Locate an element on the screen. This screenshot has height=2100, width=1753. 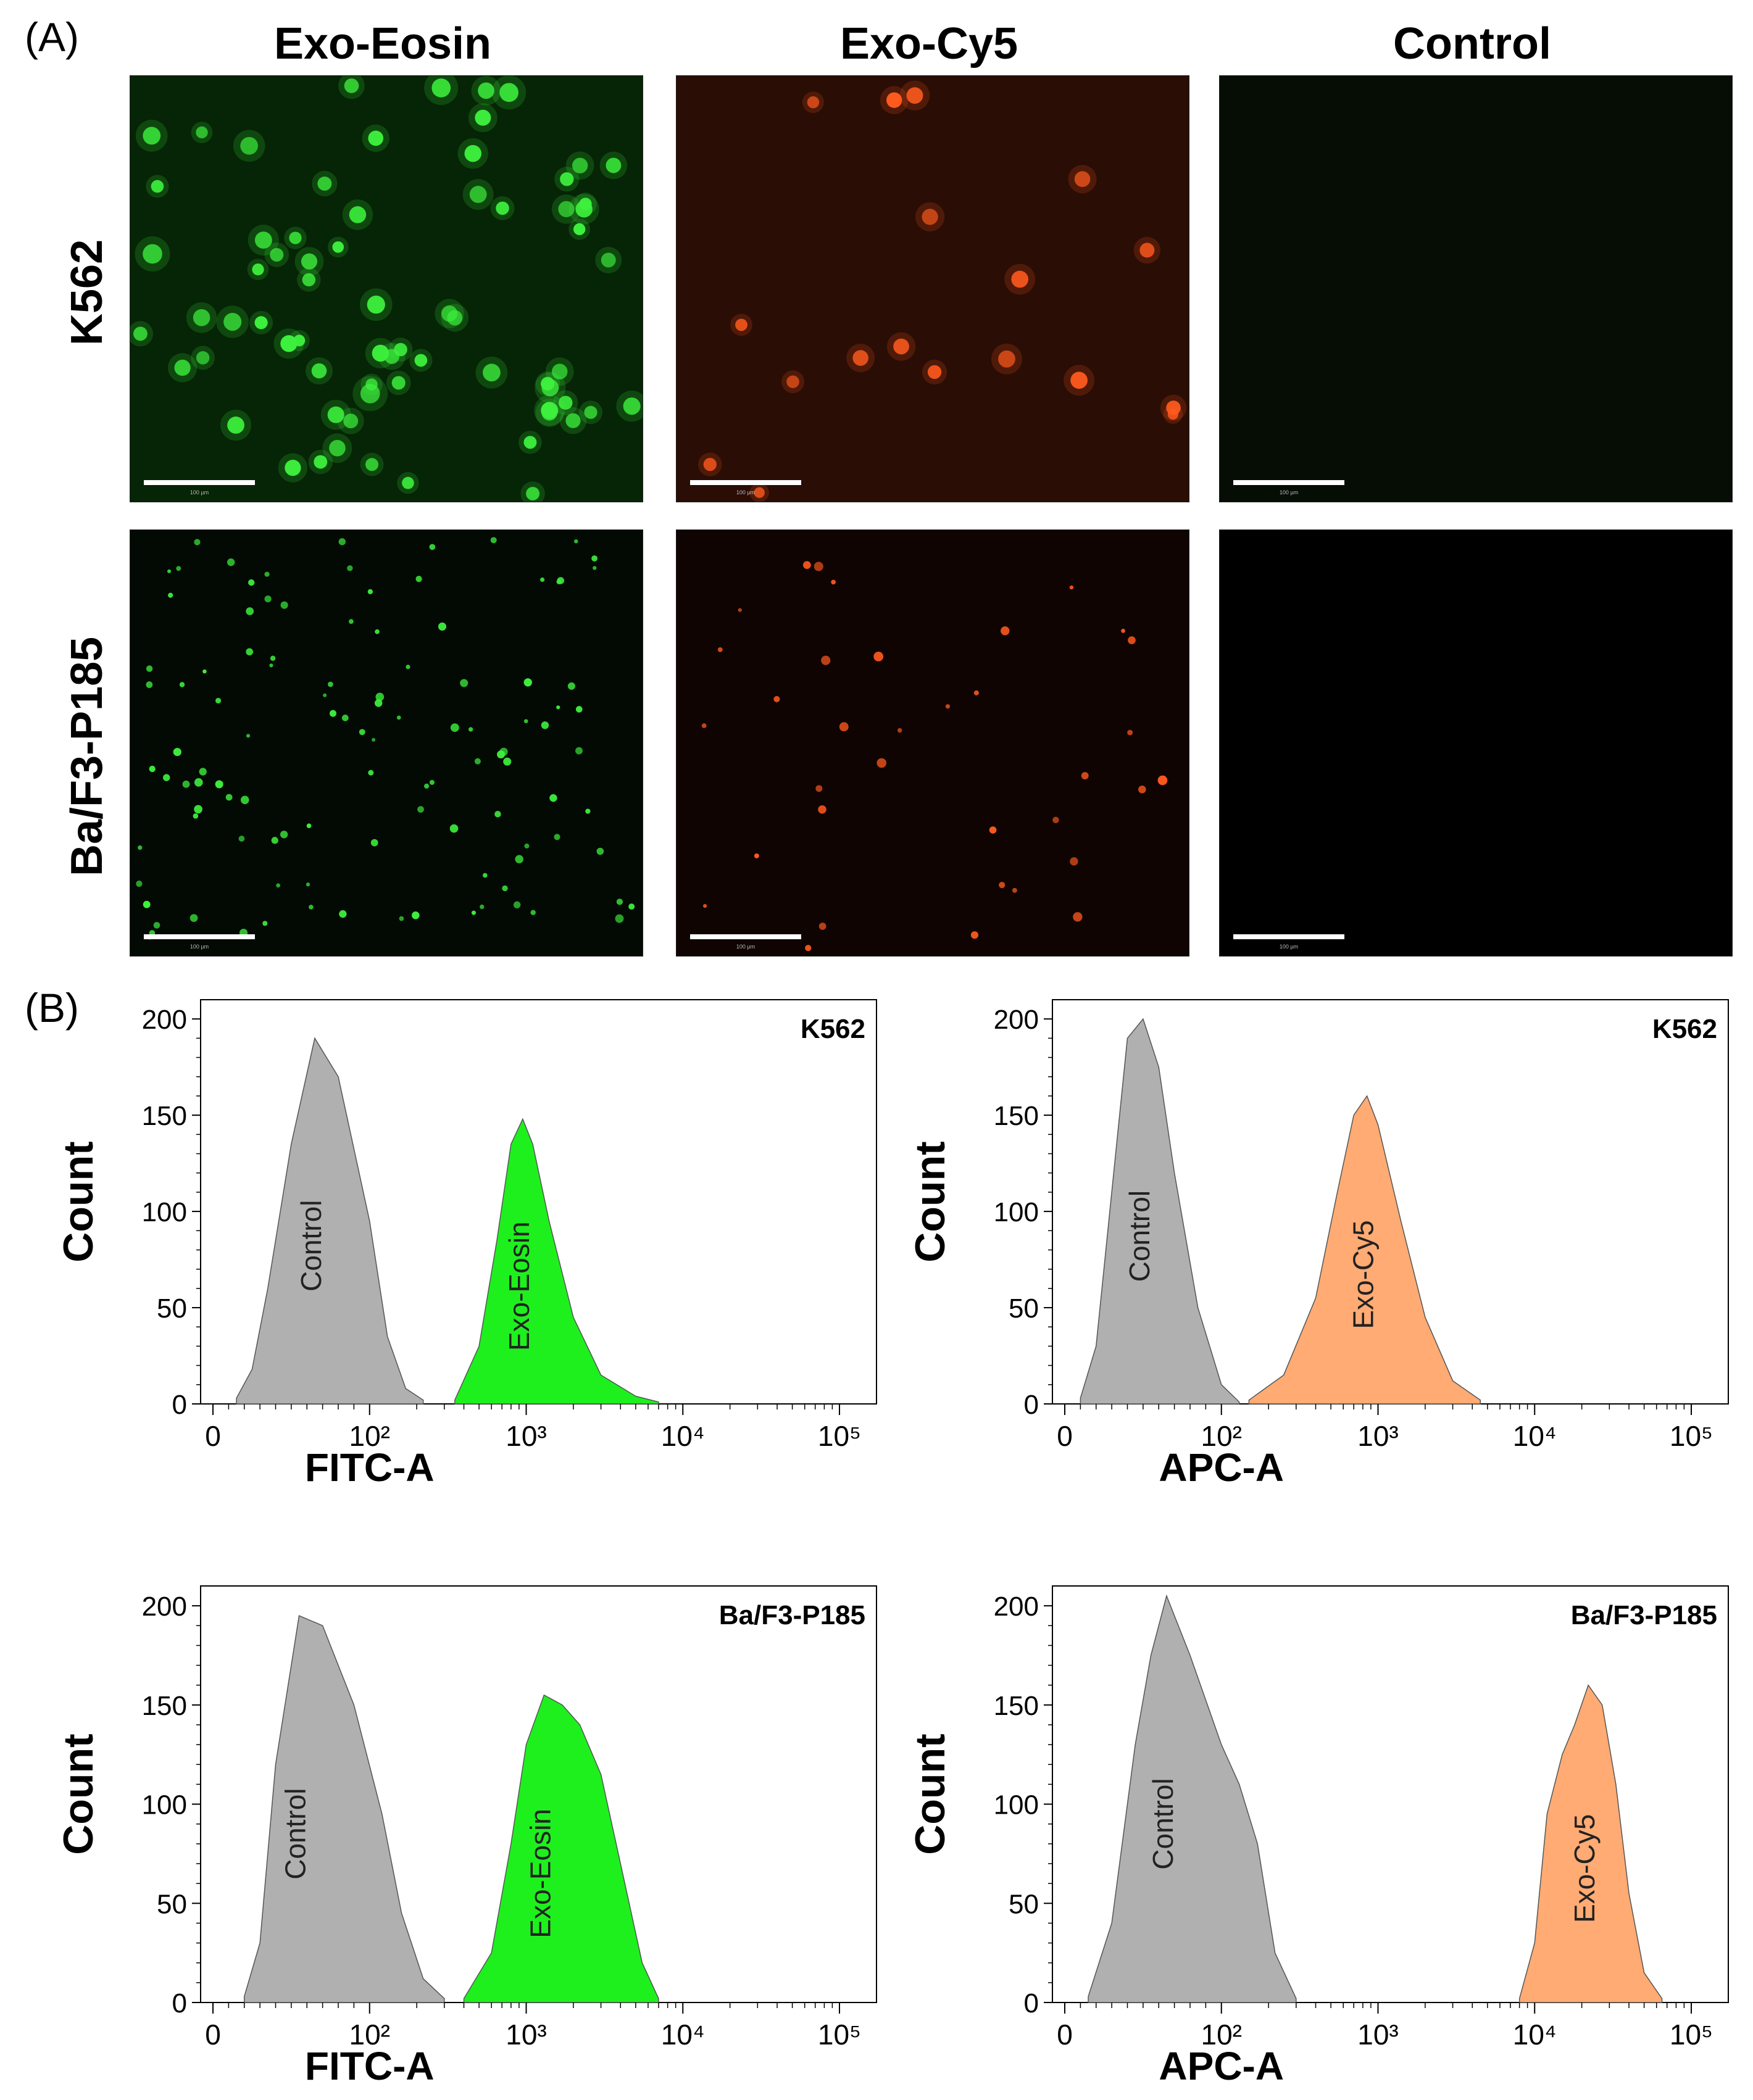
row-title-k562: K562 is located at coordinates (87, 292).